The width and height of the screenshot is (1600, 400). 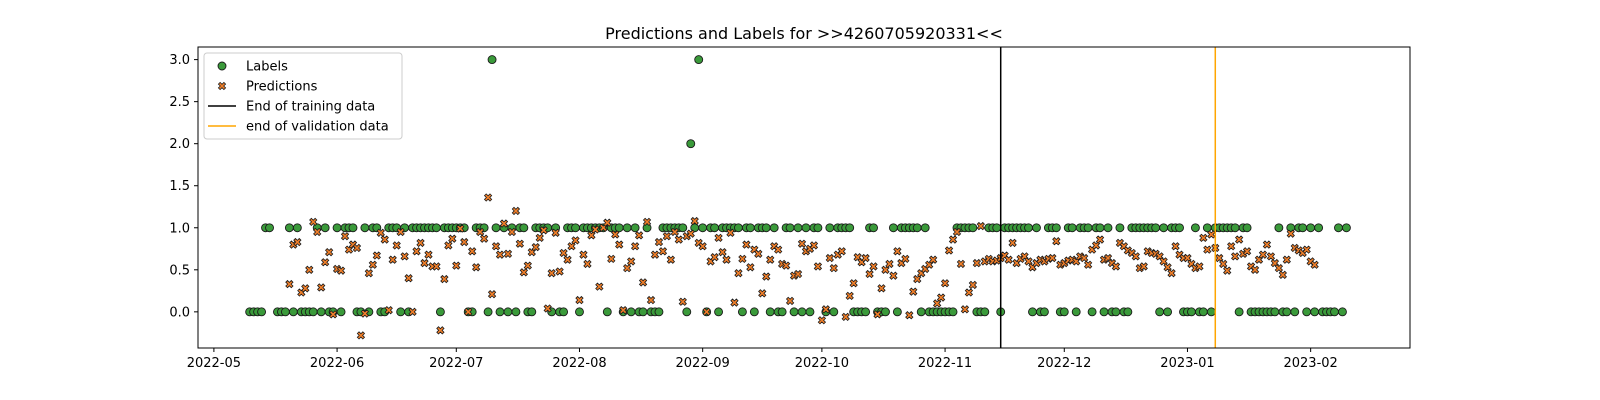 I want to click on x-tick-label: 2022-12, so click(x=1064, y=363).